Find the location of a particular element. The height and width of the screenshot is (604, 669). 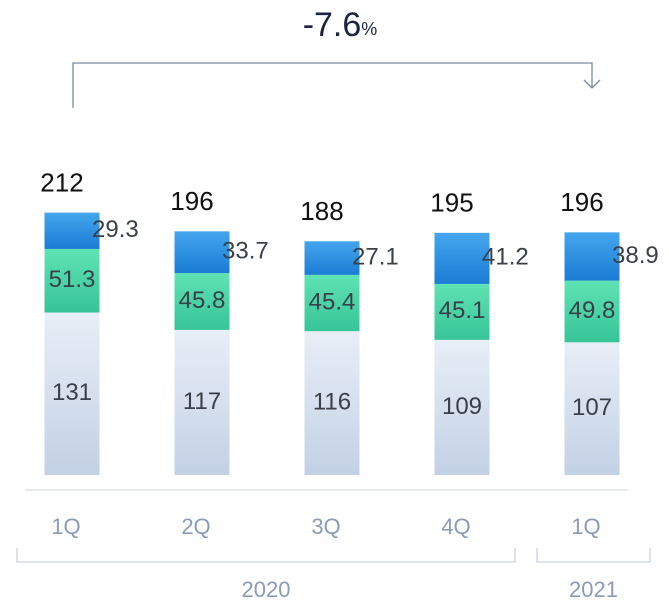

group-label: 2020 is located at coordinates (266, 589).